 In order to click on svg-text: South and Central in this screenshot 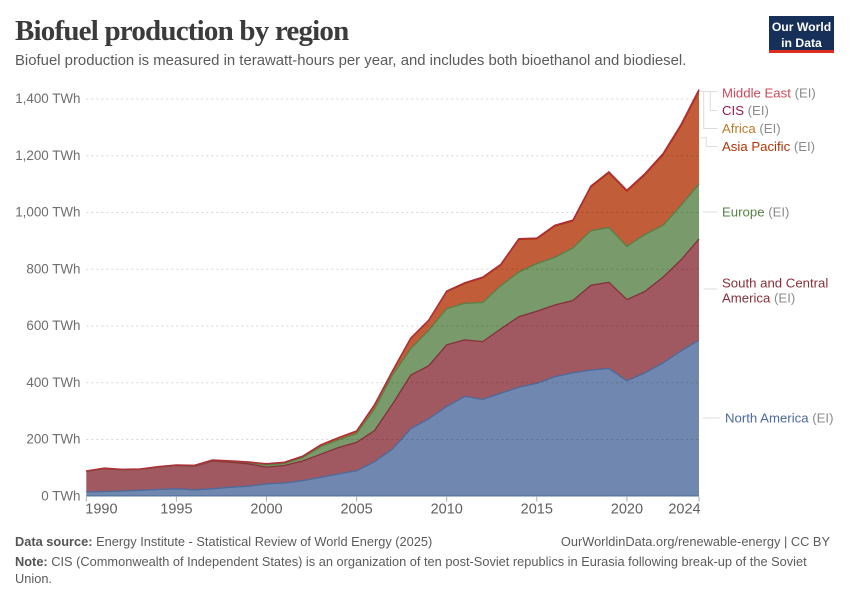, I will do `click(775, 283)`.